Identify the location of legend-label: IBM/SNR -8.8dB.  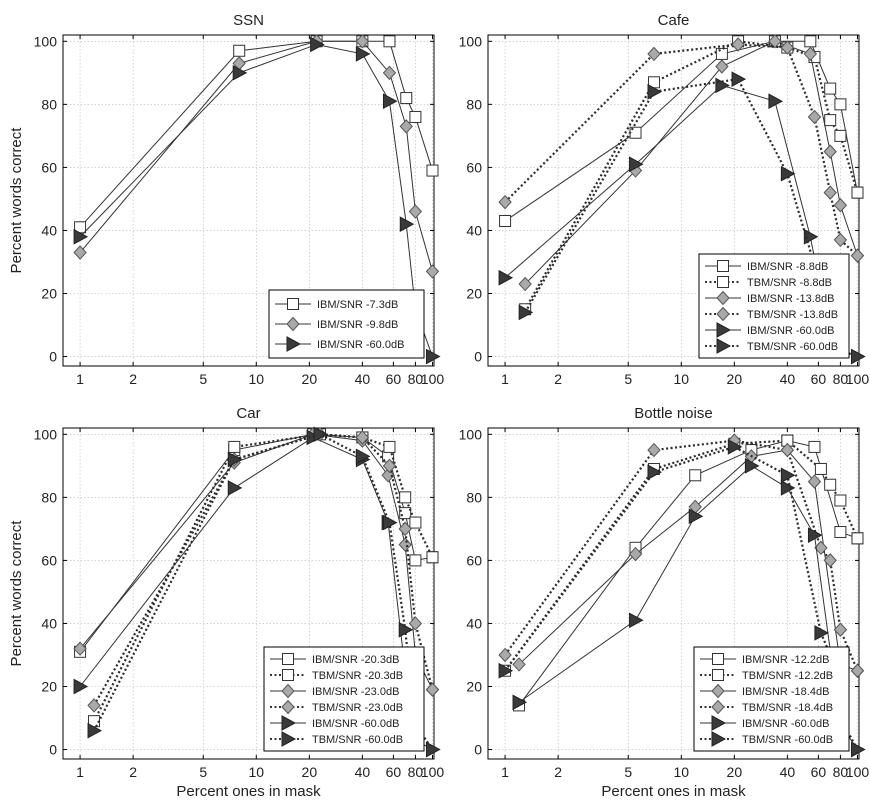
(787, 267).